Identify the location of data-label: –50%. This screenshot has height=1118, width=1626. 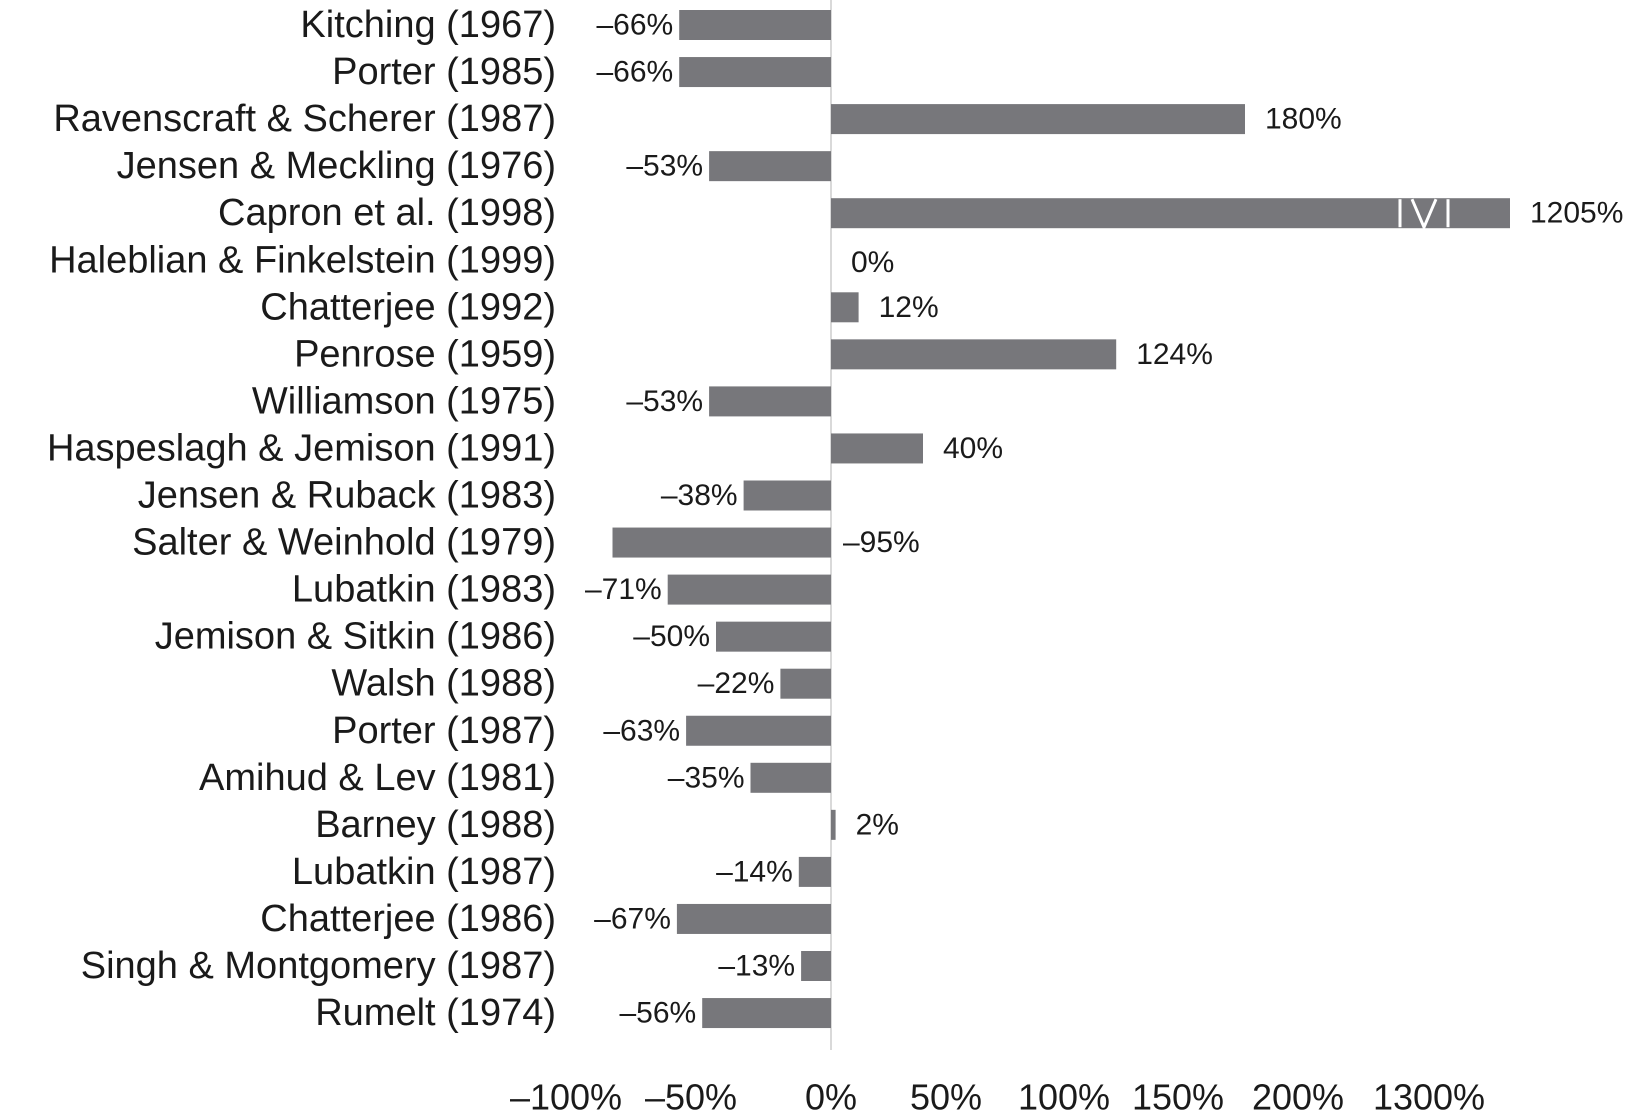
(671, 636).